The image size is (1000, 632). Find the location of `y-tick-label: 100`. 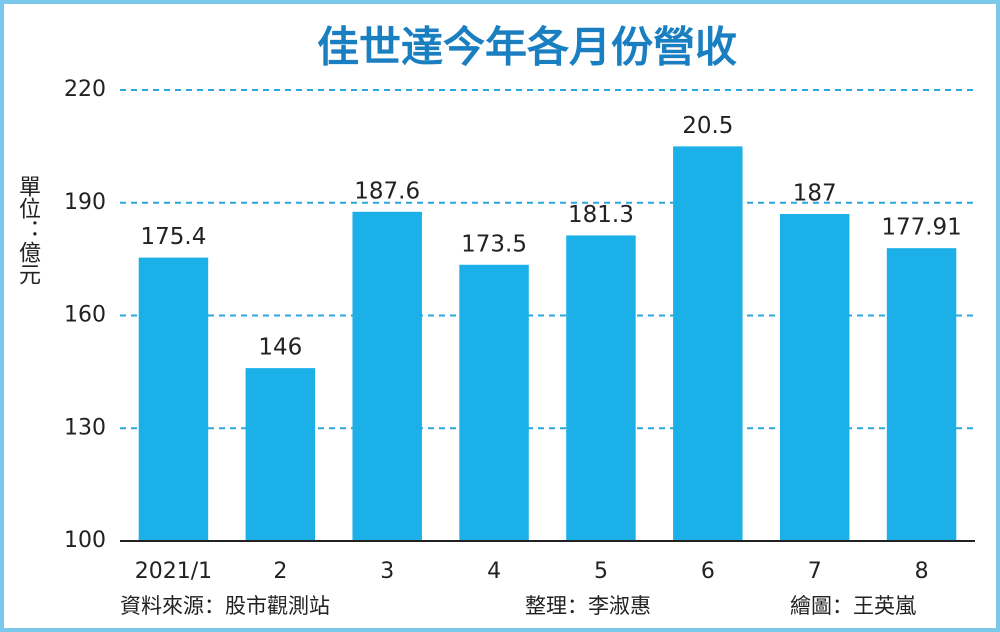

y-tick-label: 100 is located at coordinates (85, 540).